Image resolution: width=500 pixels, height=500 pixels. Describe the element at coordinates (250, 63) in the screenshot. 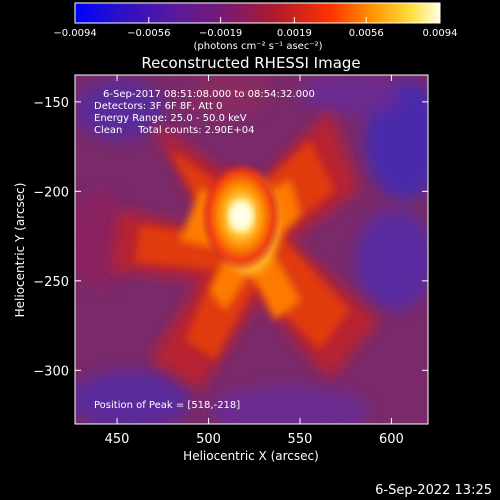

I see `chart-title: Reconstructed RHESSI Image` at that location.